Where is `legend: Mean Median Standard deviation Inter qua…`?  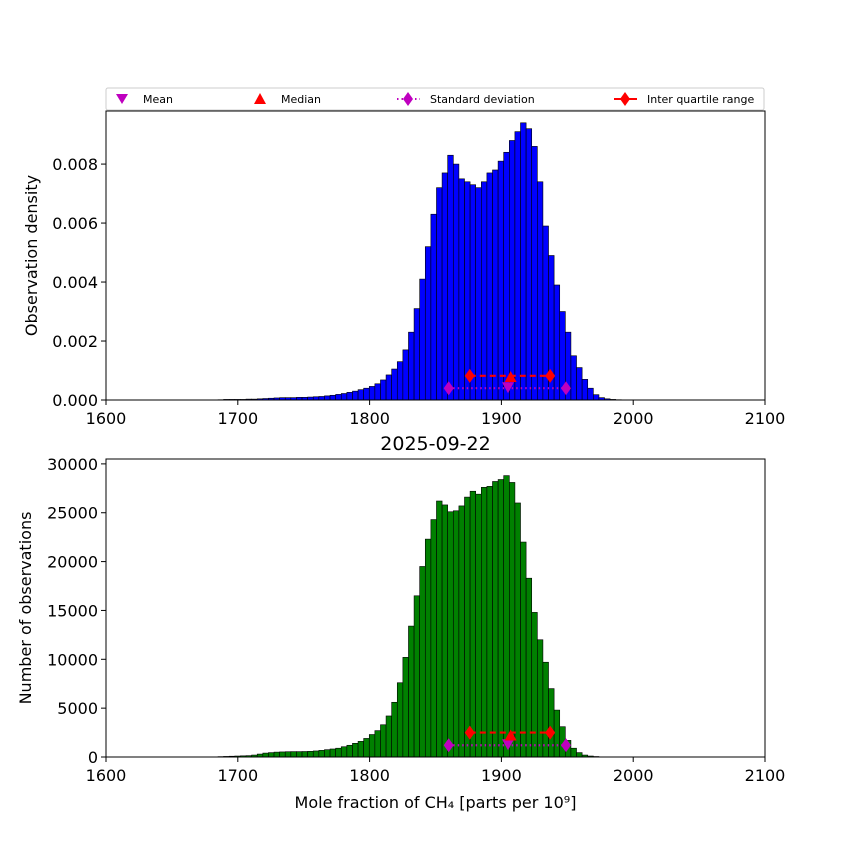
legend: Mean Median Standard deviation Inter qua… is located at coordinates (435, 99).